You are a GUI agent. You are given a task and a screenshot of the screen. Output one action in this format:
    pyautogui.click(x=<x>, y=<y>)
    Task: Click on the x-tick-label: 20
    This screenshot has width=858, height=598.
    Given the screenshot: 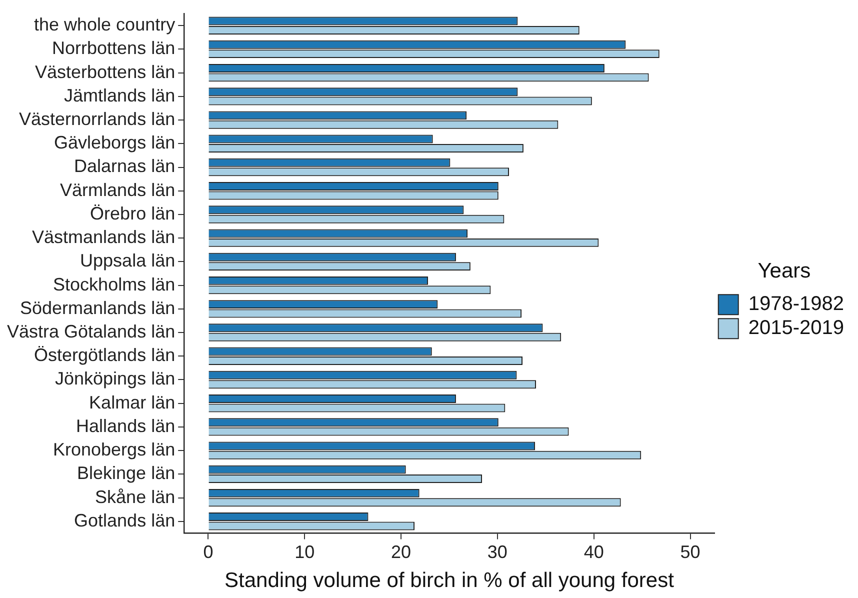 What is the action you would take?
    pyautogui.click(x=401, y=552)
    